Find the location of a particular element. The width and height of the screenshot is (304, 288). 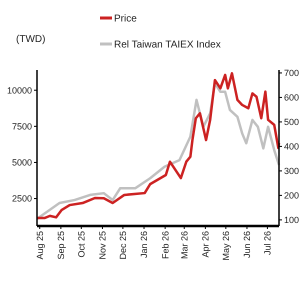

x-tick-label: Aug 25 is located at coordinates (39, 245).